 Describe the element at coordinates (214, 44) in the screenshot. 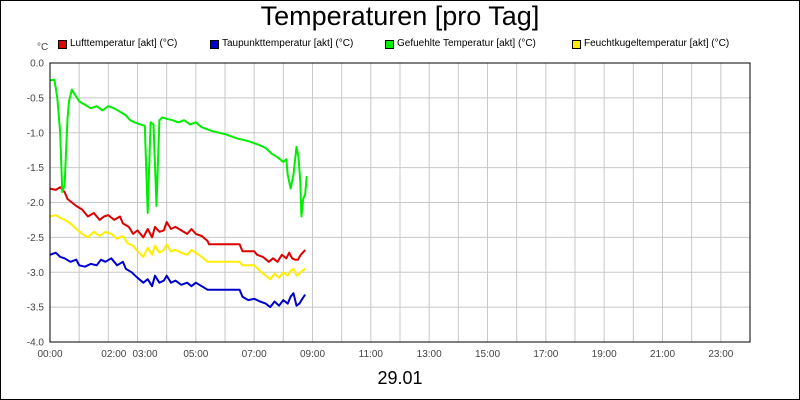

I see `legend-swatch-taupunkttemperatur` at that location.